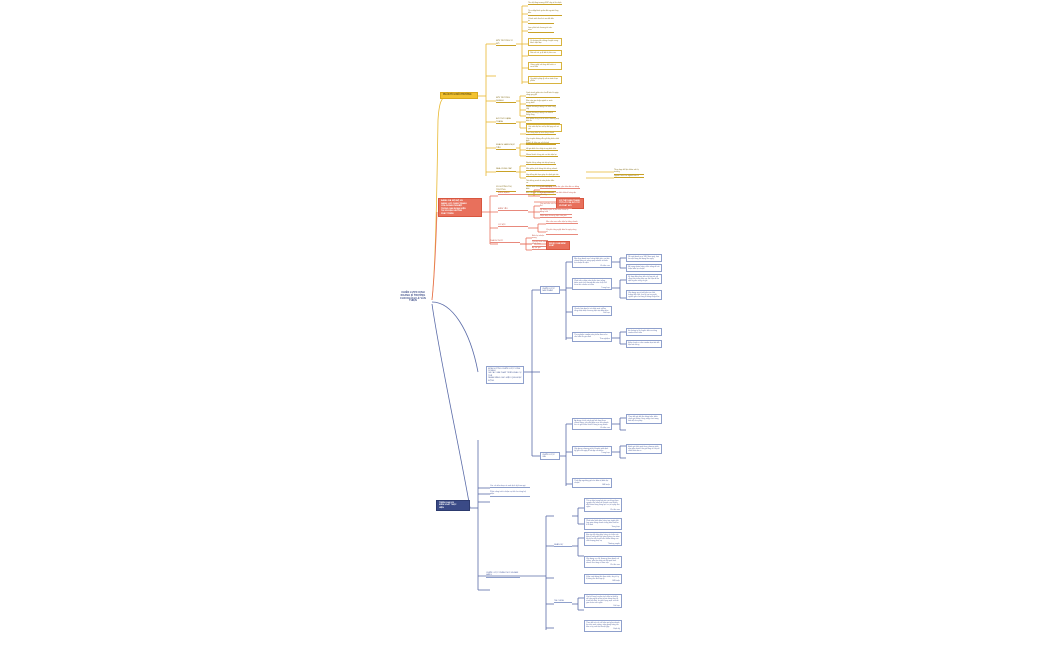 This screenshot has width=1050, height=650. I want to click on blue-lower-header: TRIỂN KHAI VÀ KIỂM SOÁT THỰC HIỆN, so click(453, 506).